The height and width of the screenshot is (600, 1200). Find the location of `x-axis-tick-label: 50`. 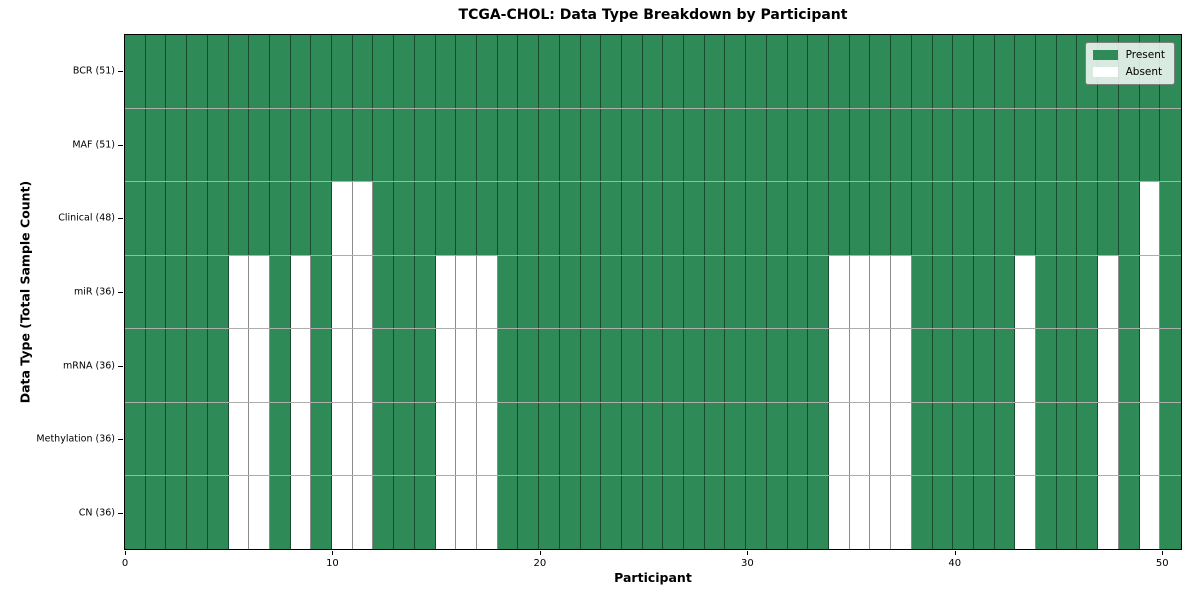

x-axis-tick-label: 50 is located at coordinates (1162, 563).